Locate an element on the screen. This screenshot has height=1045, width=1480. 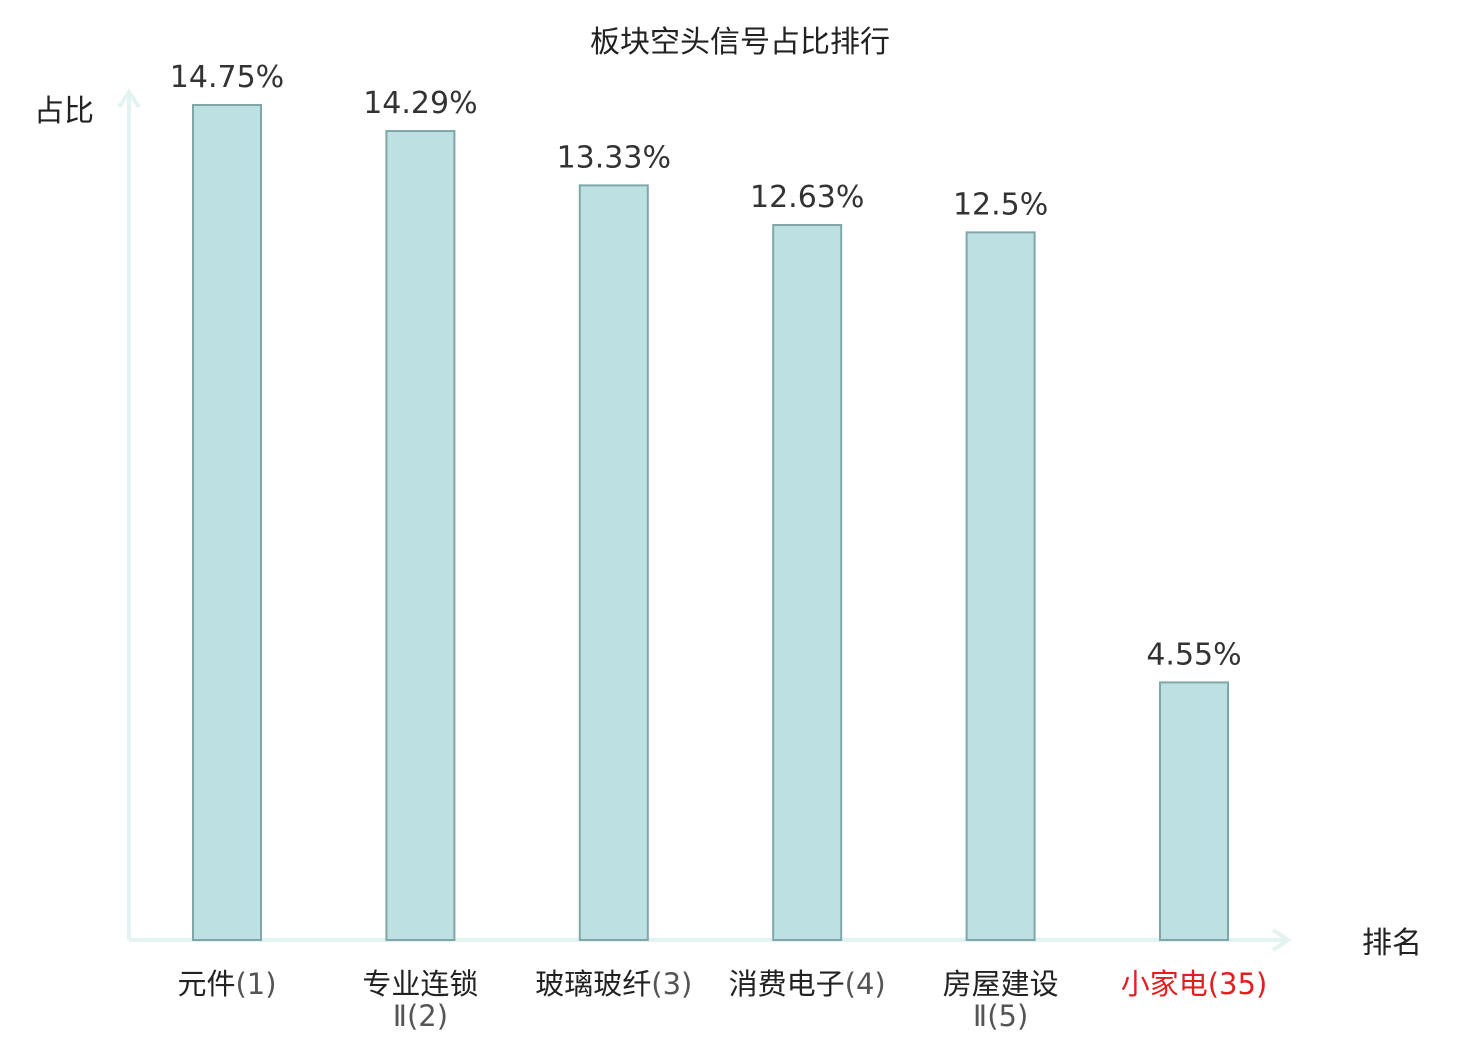
category-label: 玻璃玻纤(3) is located at coordinates (613, 984).